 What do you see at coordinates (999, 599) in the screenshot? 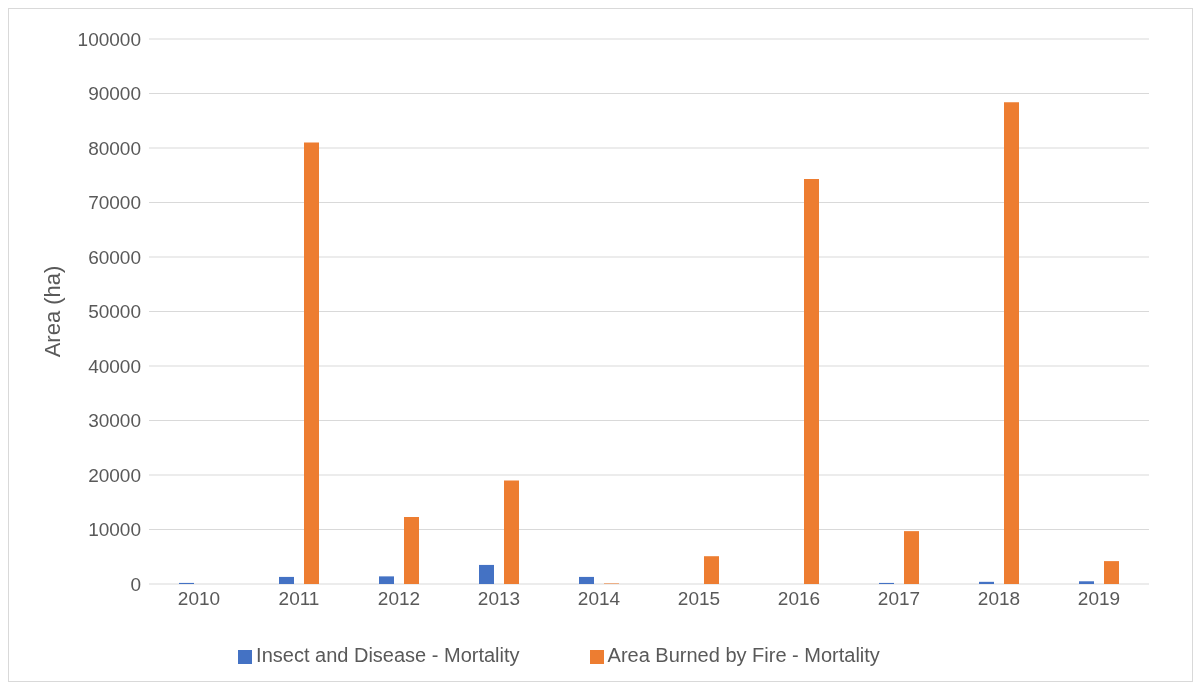
I see `x-tick-label: 2018` at bounding box center [999, 599].